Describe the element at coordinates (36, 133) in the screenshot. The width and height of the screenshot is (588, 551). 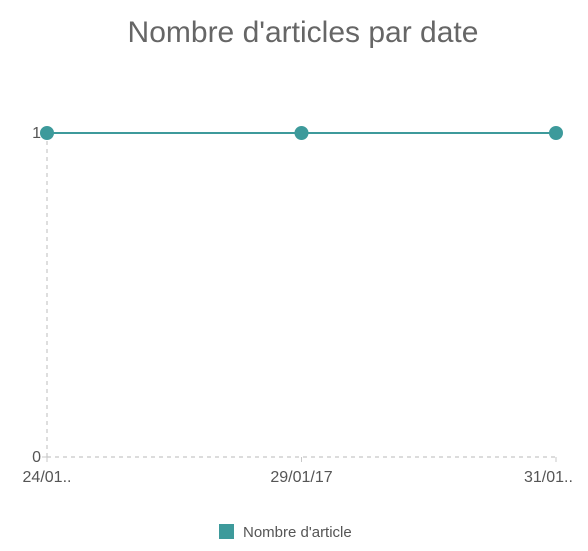
I see `y-tick-label: 1` at that location.